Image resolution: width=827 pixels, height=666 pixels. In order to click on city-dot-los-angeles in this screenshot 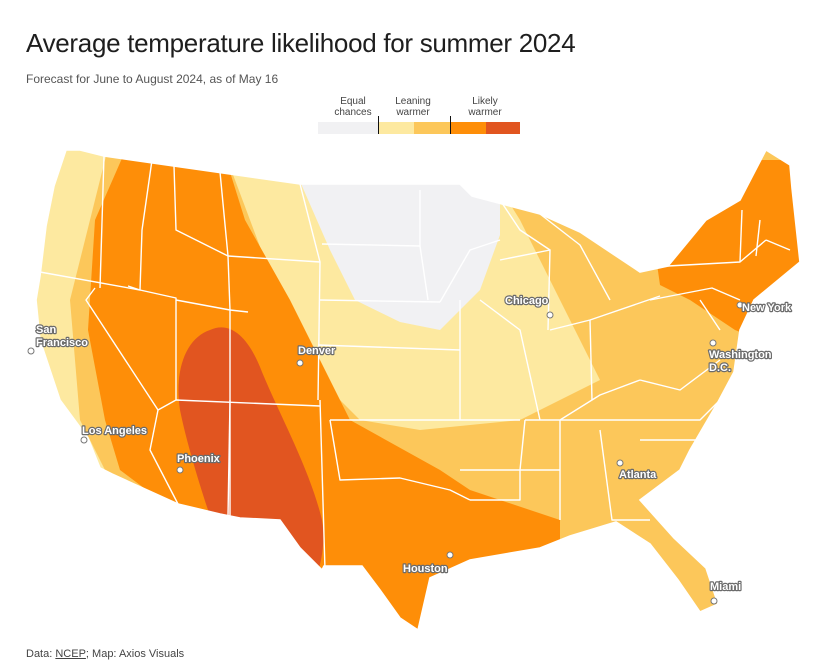, I will do `click(84, 440)`.